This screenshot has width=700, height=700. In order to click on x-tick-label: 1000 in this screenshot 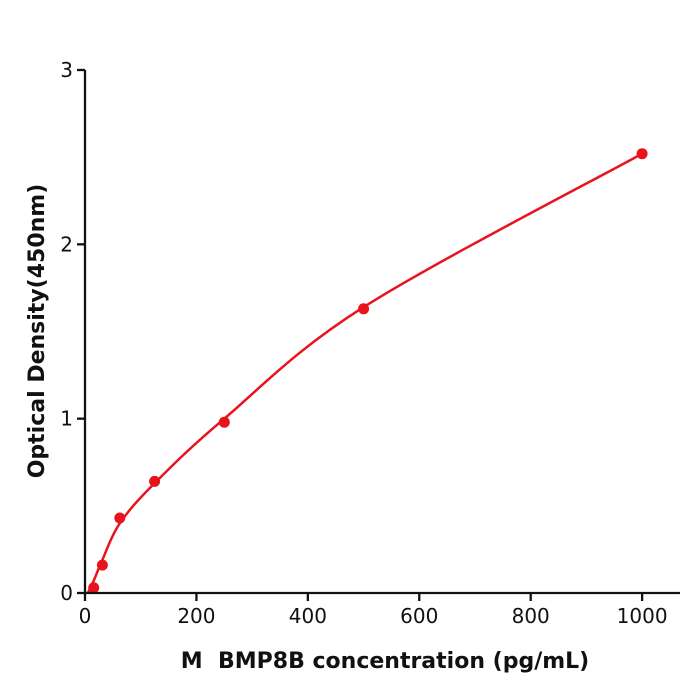, I will do `click(642, 616)`.